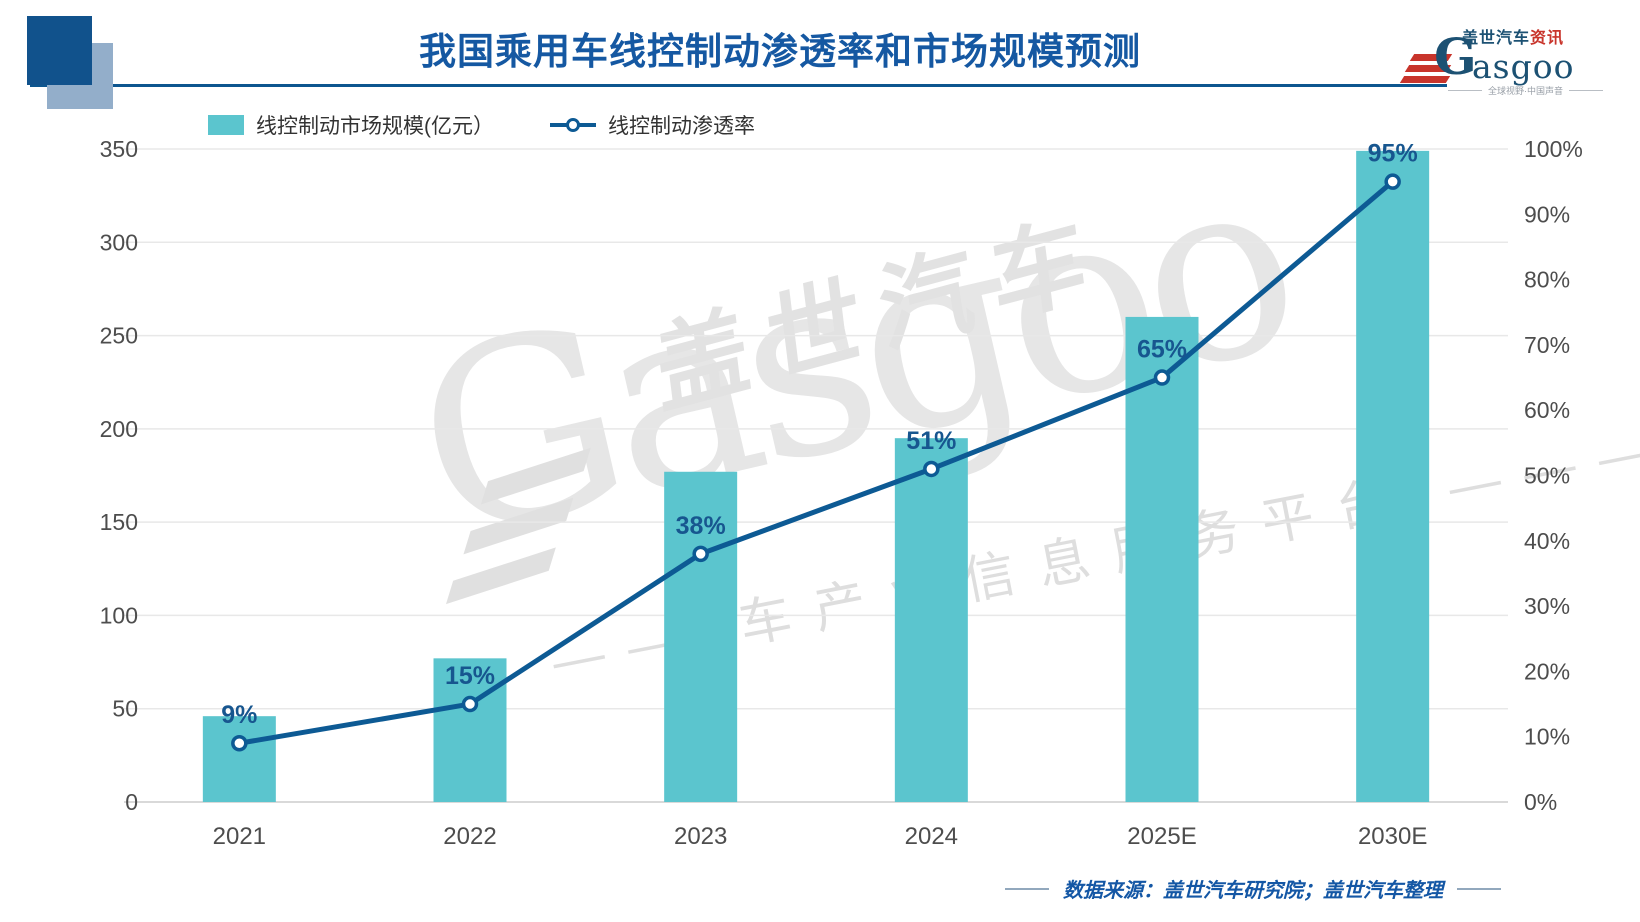 The image size is (1640, 922). I want to click on right-axis-tick-label: 60%, so click(1547, 410).